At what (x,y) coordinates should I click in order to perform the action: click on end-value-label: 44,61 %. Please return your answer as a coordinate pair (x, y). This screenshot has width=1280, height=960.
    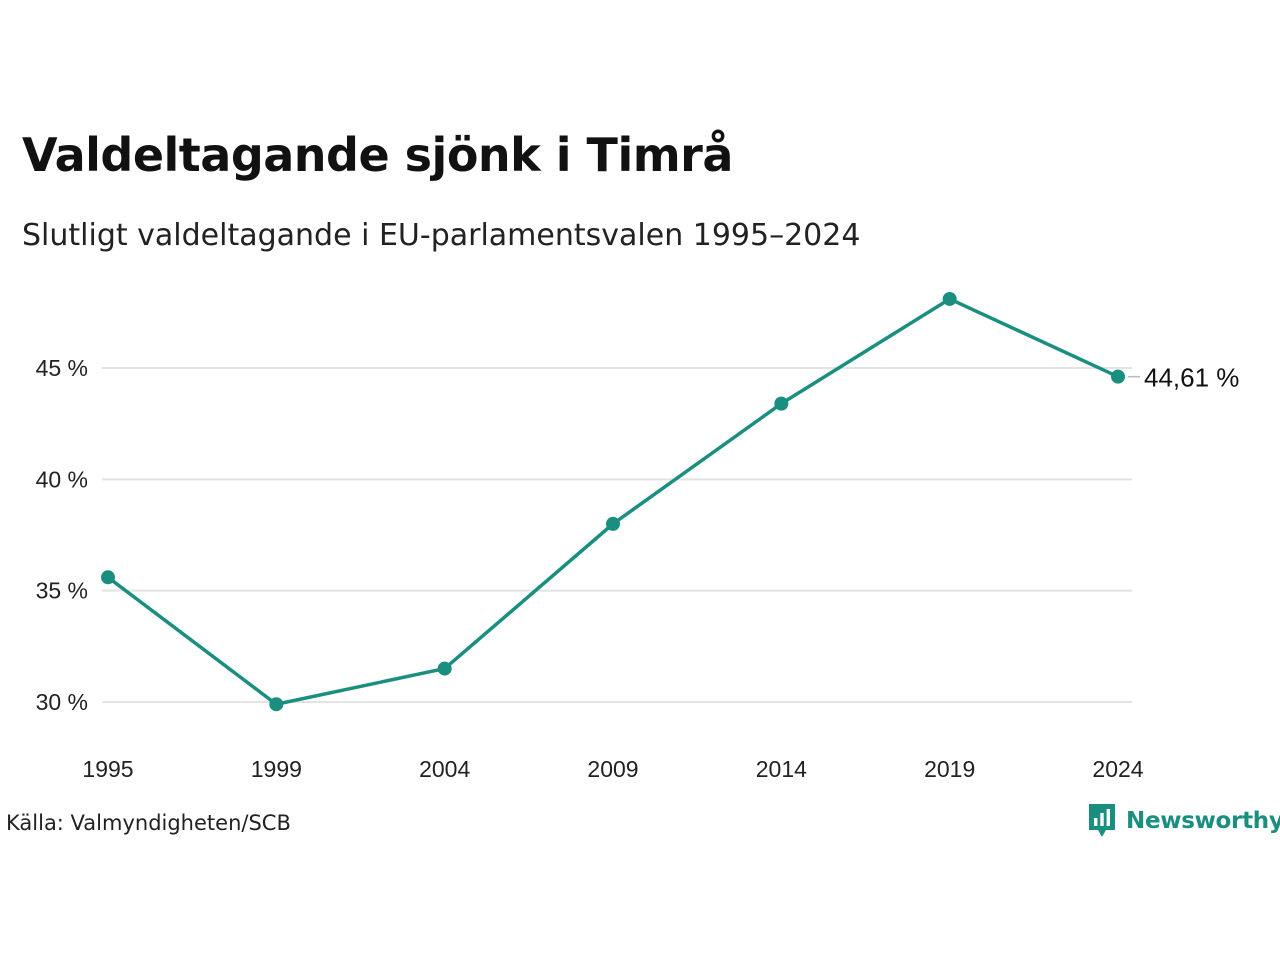
    Looking at the image, I should click on (1191, 378).